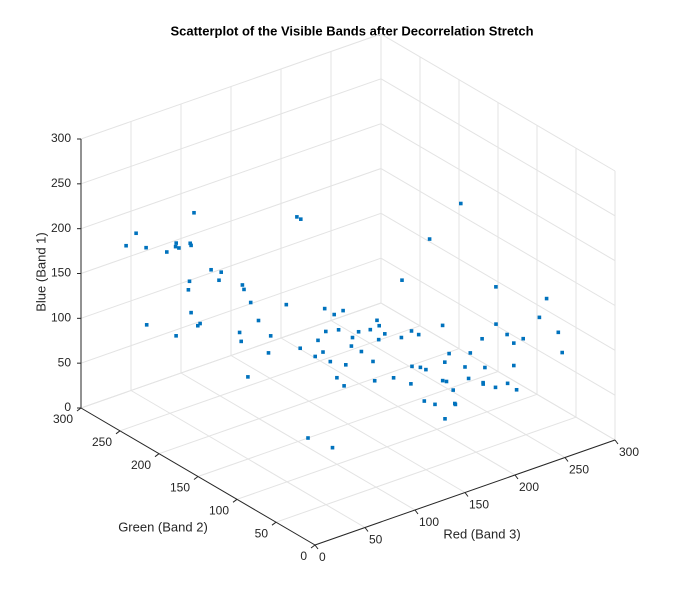  Describe the element at coordinates (65, 362) in the screenshot. I see `z-tick-label: 50` at that location.